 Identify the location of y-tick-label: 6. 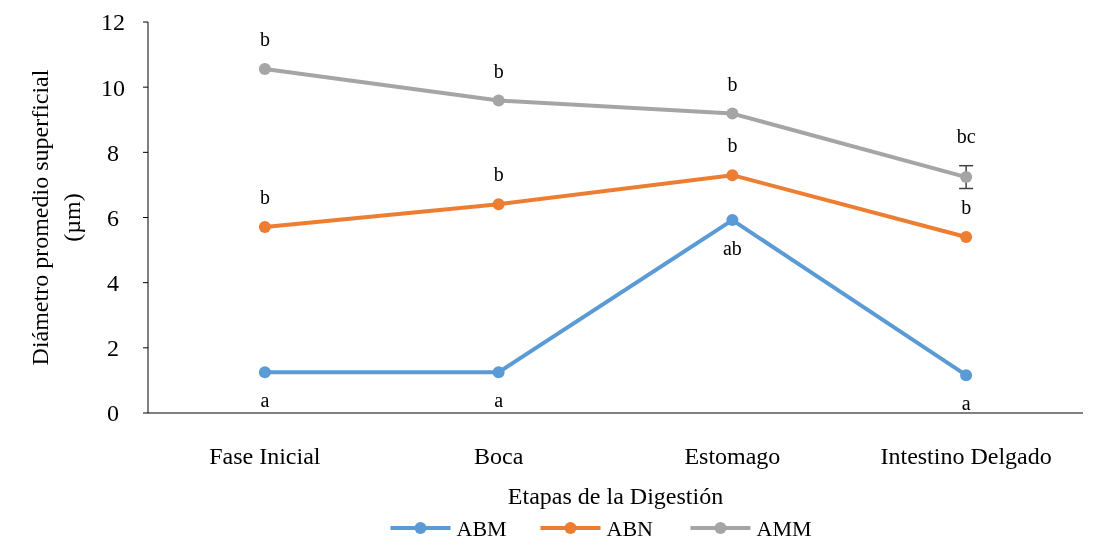
(113, 217).